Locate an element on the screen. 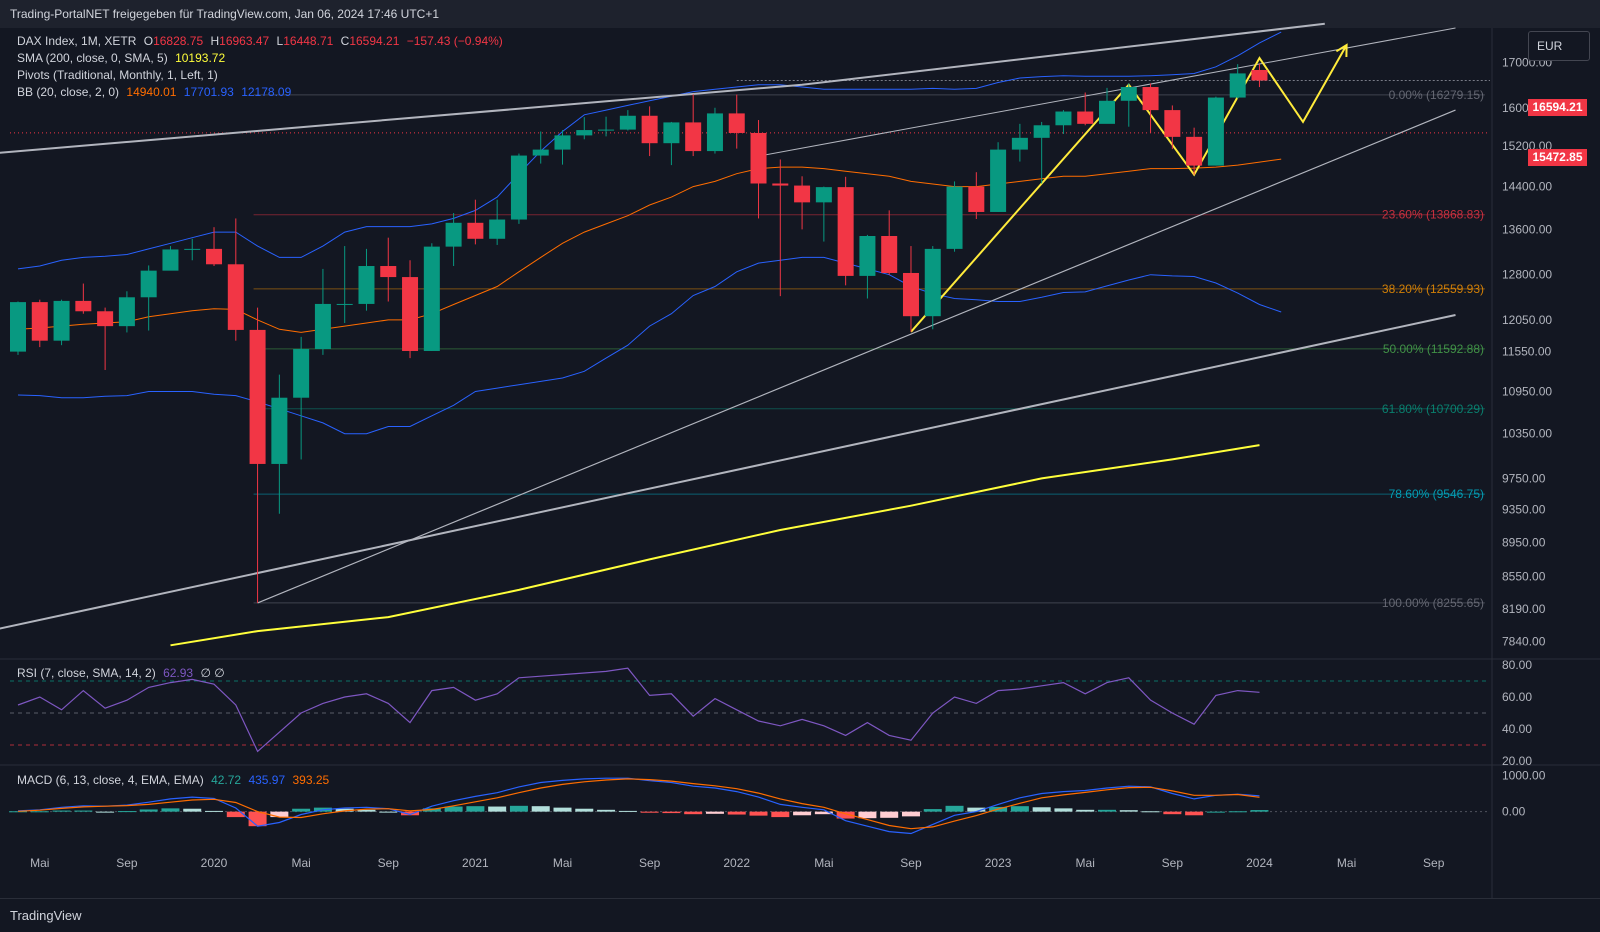  macd-tick-label: 0.00 is located at coordinates (1514, 812).